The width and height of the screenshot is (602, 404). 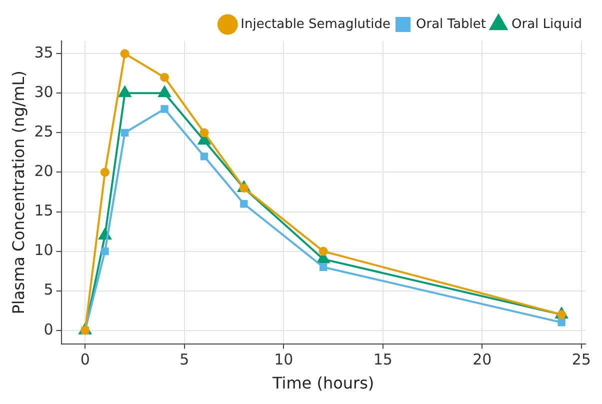 What do you see at coordinates (322, 383) in the screenshot?
I see `x-axis-title: Time (hours)` at bounding box center [322, 383].